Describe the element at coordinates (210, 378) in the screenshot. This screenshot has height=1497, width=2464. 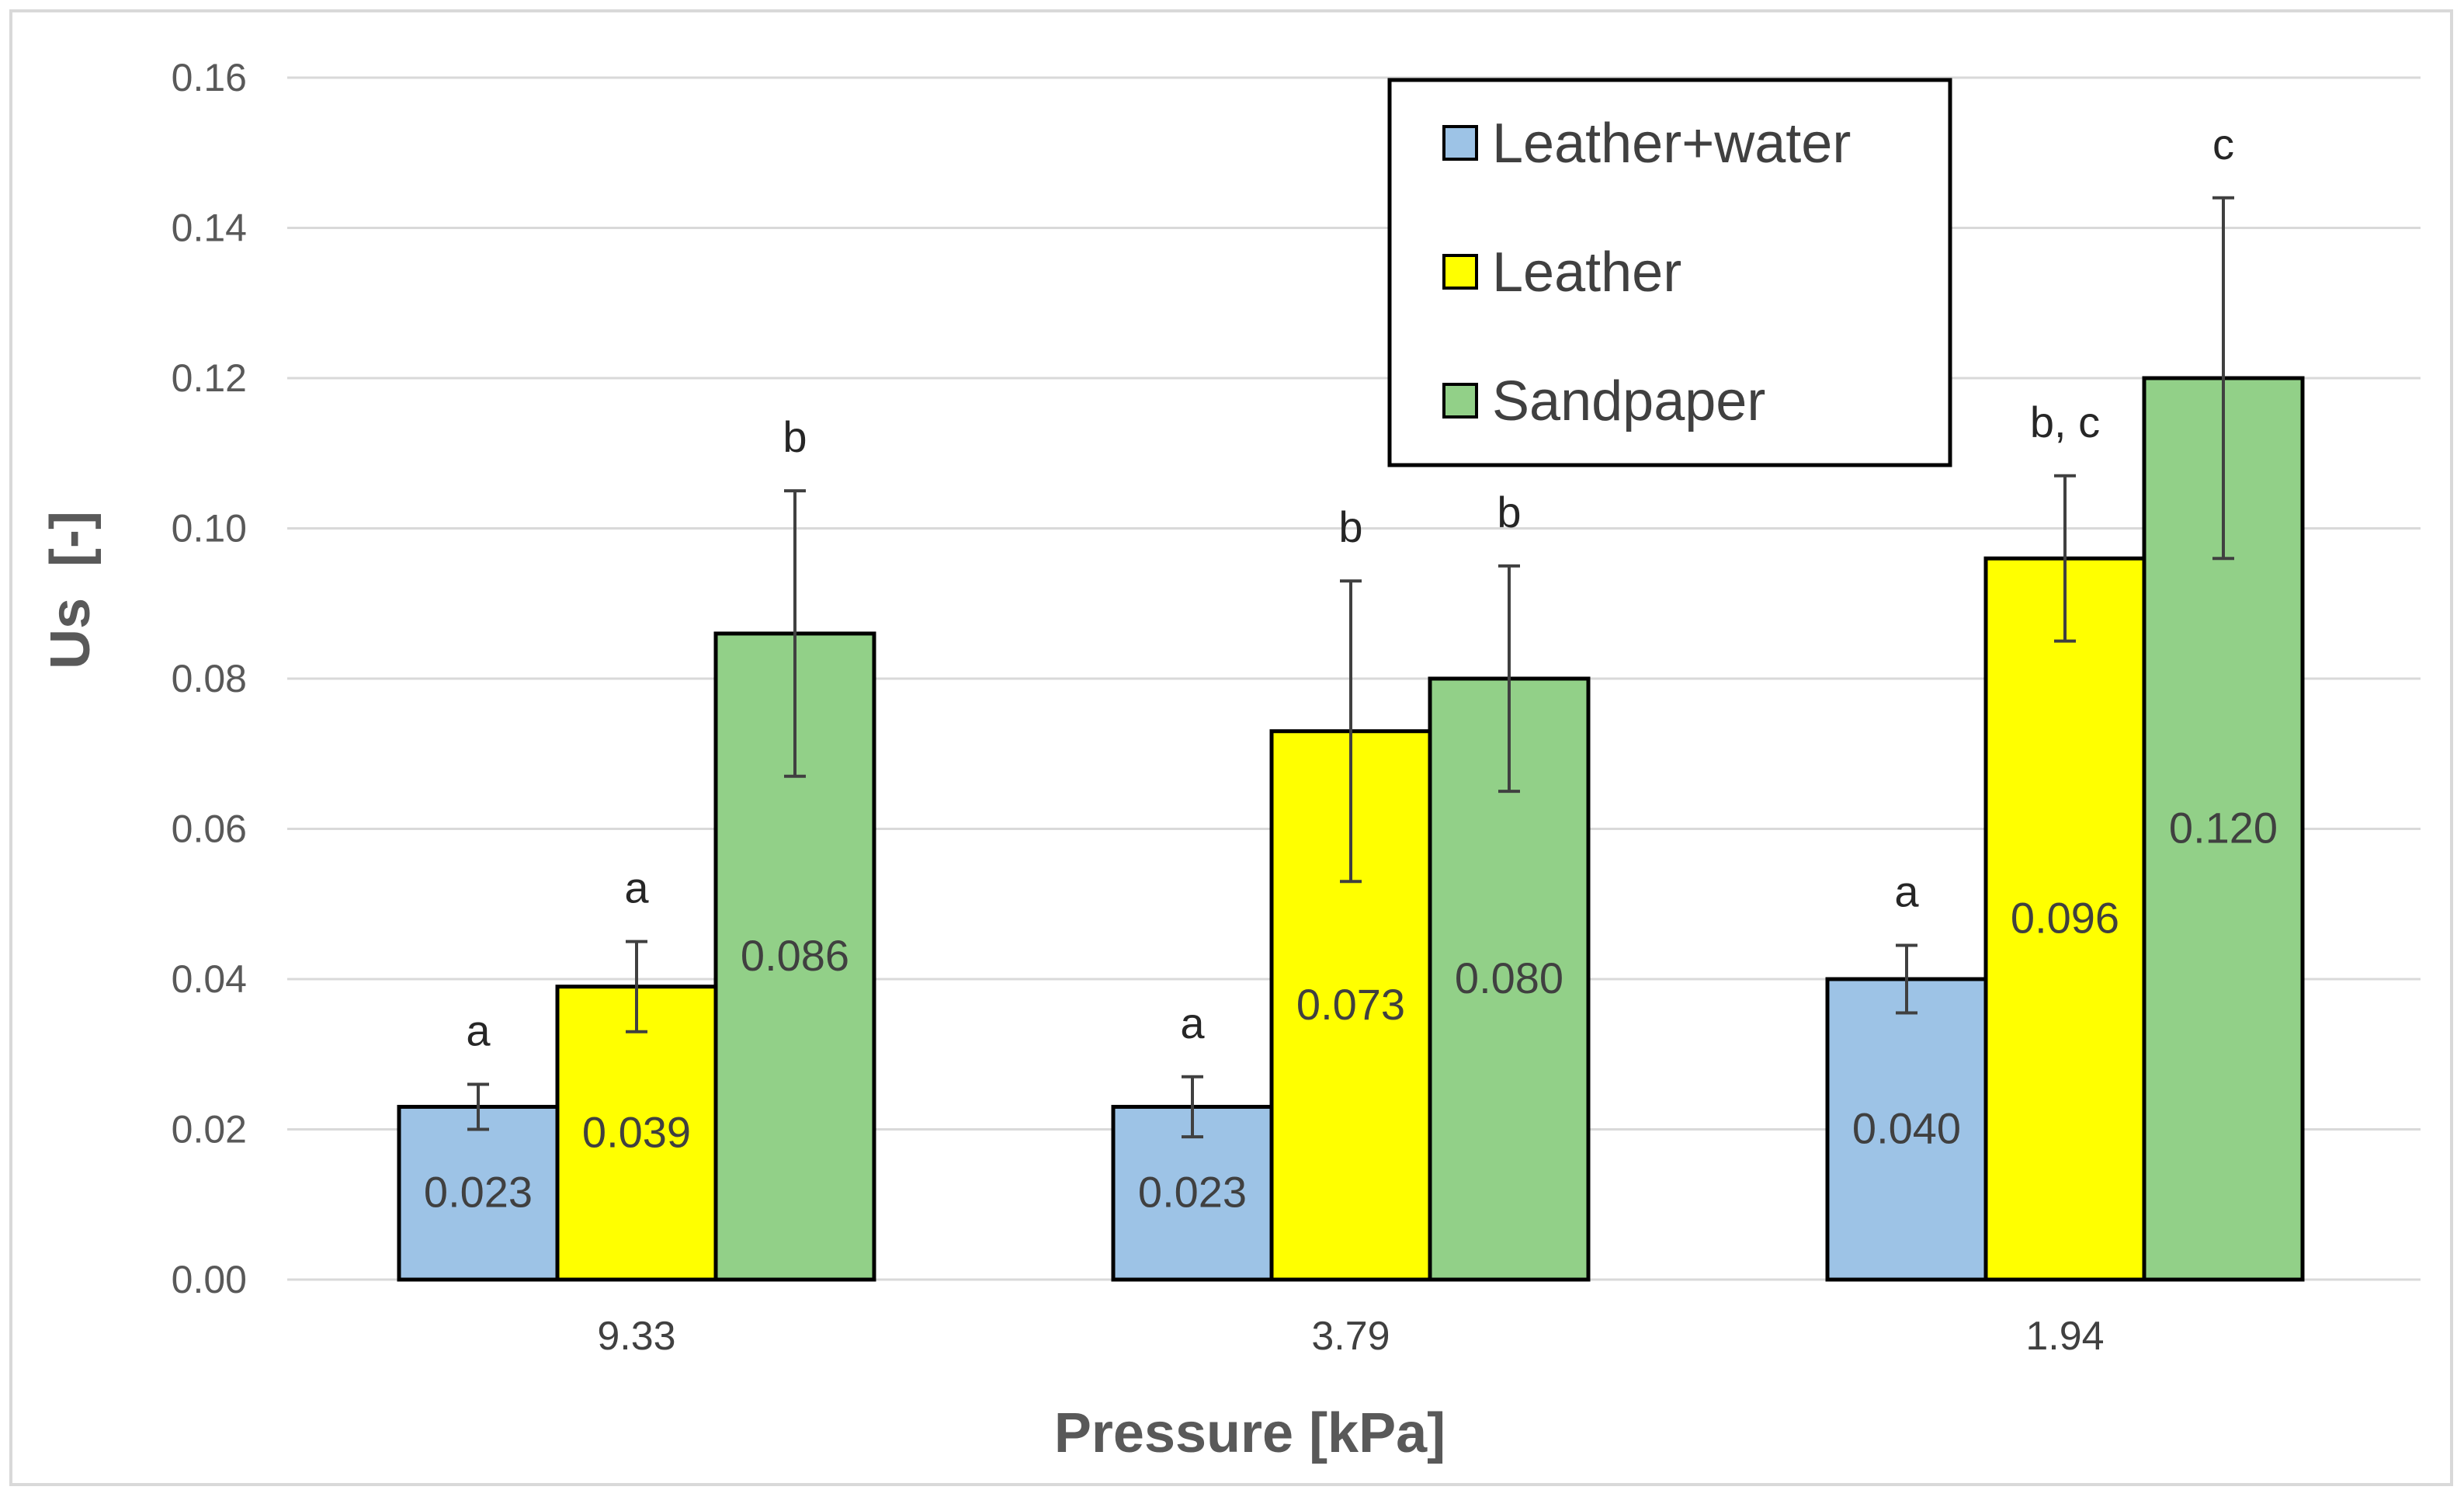
I see `y-tick-label: 0.12` at that location.